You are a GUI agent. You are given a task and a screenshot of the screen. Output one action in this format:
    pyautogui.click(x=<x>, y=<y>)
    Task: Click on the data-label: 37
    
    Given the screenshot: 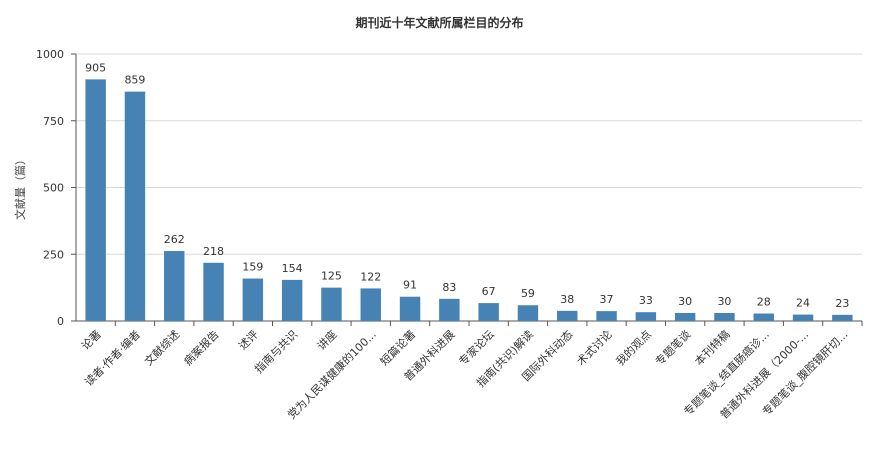 What is the action you would take?
    pyautogui.click(x=607, y=299)
    